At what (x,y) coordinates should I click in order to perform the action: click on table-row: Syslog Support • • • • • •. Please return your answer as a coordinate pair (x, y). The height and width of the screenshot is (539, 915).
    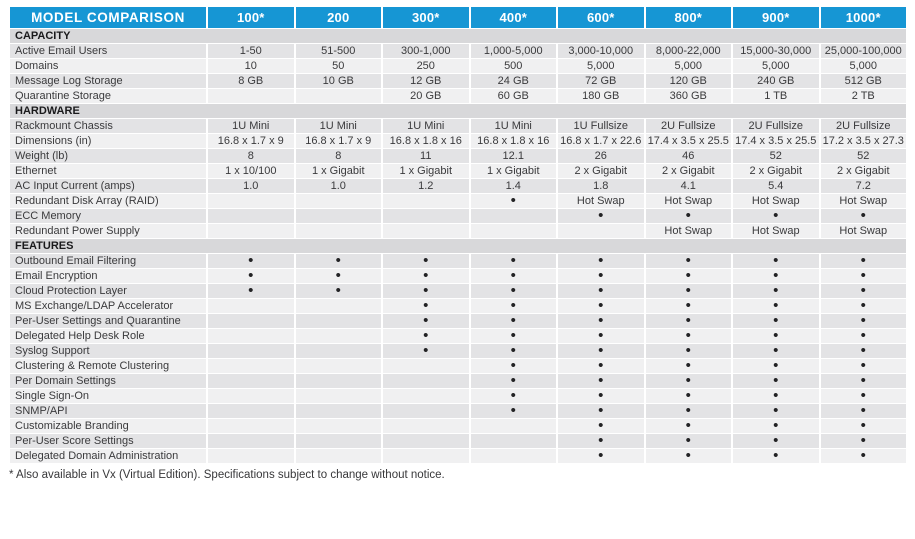
    Looking at the image, I should click on (458, 351).